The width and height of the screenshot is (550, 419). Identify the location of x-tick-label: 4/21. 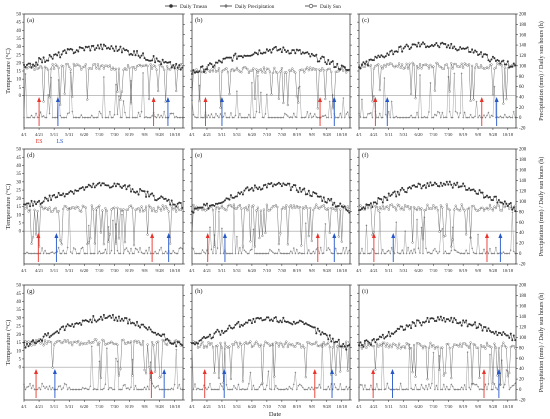
(207, 270).